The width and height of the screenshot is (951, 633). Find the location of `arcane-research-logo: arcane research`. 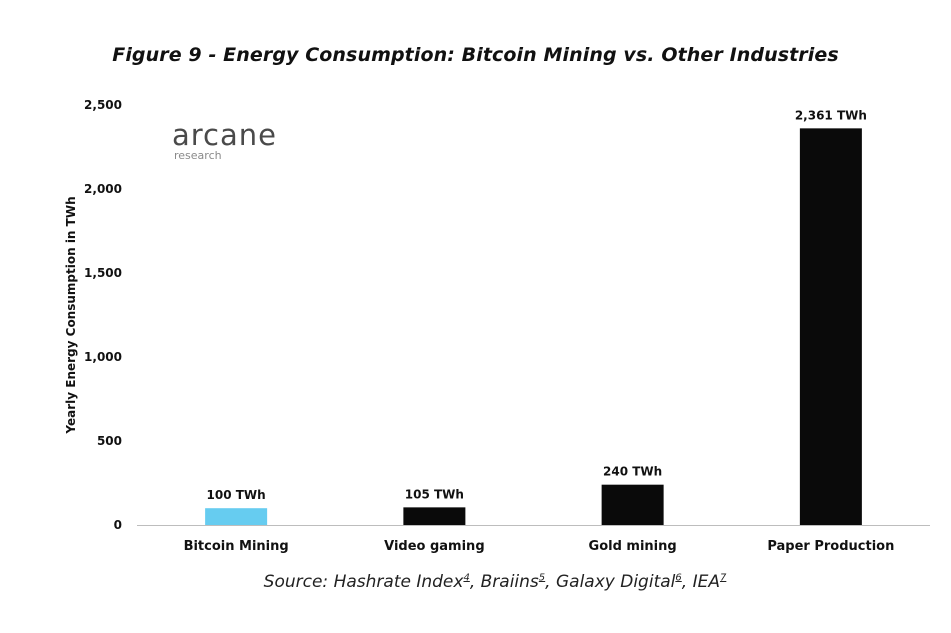

arcane-research-logo: arcane research is located at coordinates (224, 141).